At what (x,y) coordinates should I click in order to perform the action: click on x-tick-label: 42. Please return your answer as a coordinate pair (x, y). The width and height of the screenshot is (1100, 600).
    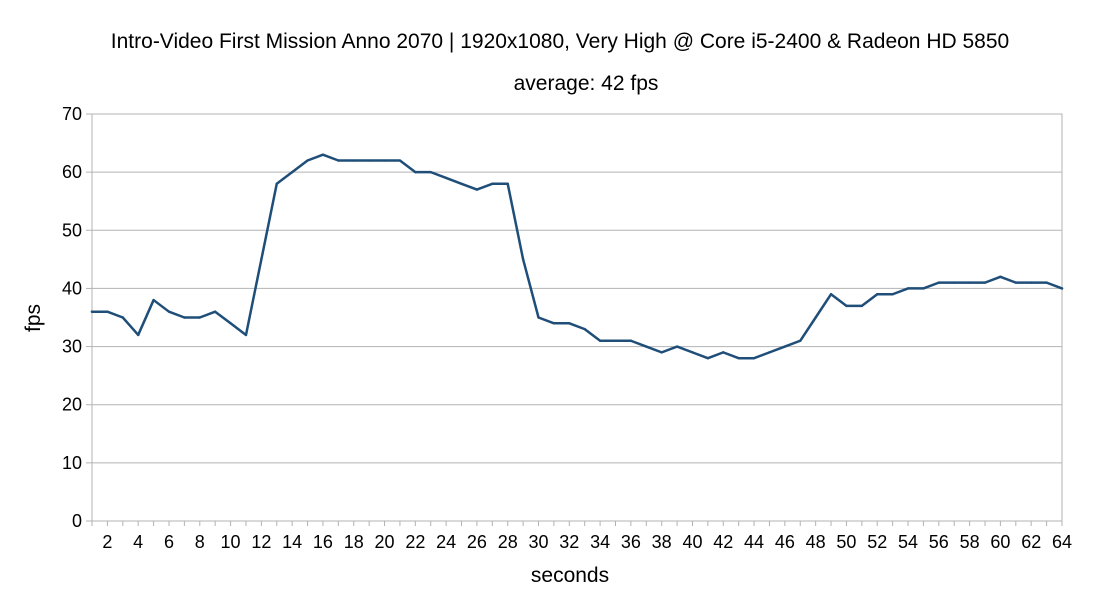
    Looking at the image, I should click on (723, 542).